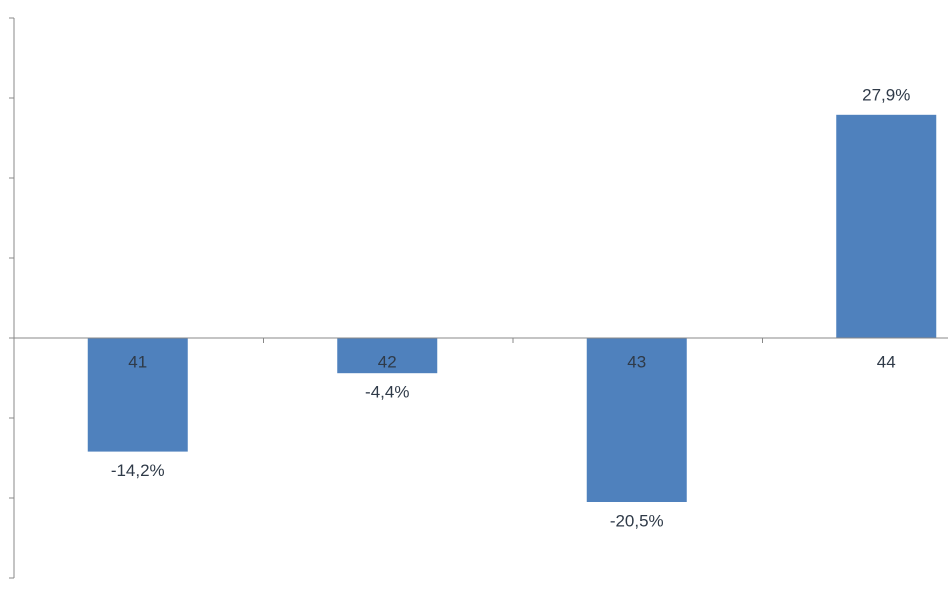  Describe the element at coordinates (637, 520) in the screenshot. I see `value-label: -20,5%` at that location.